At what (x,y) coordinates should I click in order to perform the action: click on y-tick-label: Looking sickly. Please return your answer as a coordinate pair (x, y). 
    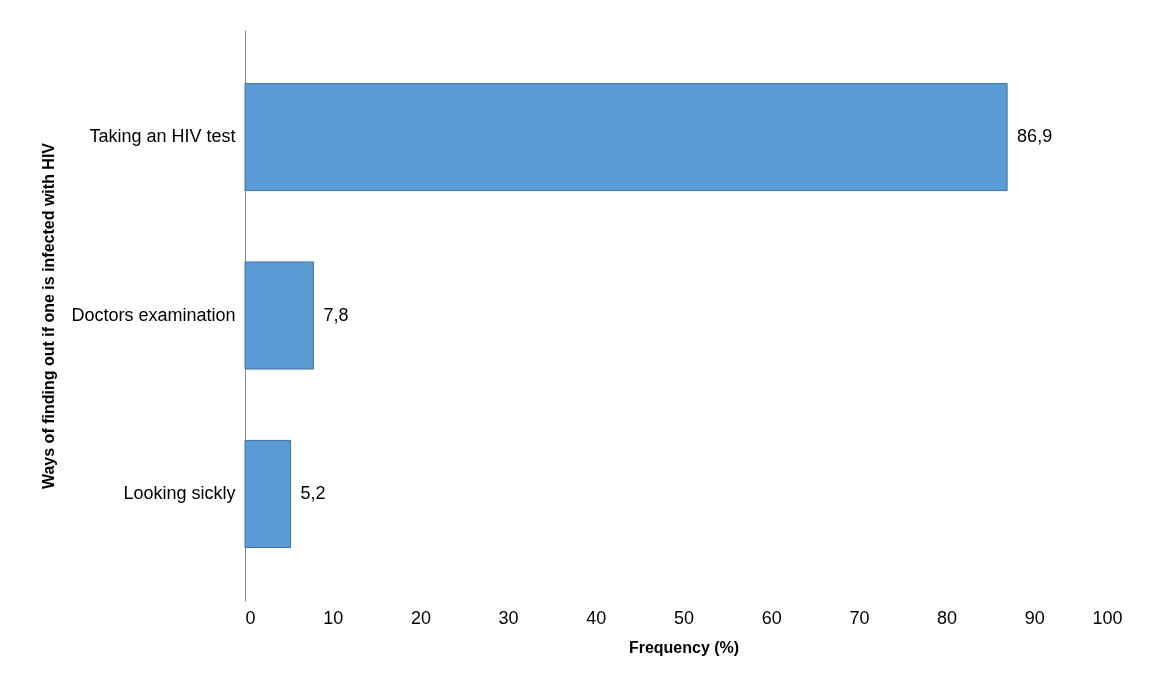
    Looking at the image, I should click on (179, 492).